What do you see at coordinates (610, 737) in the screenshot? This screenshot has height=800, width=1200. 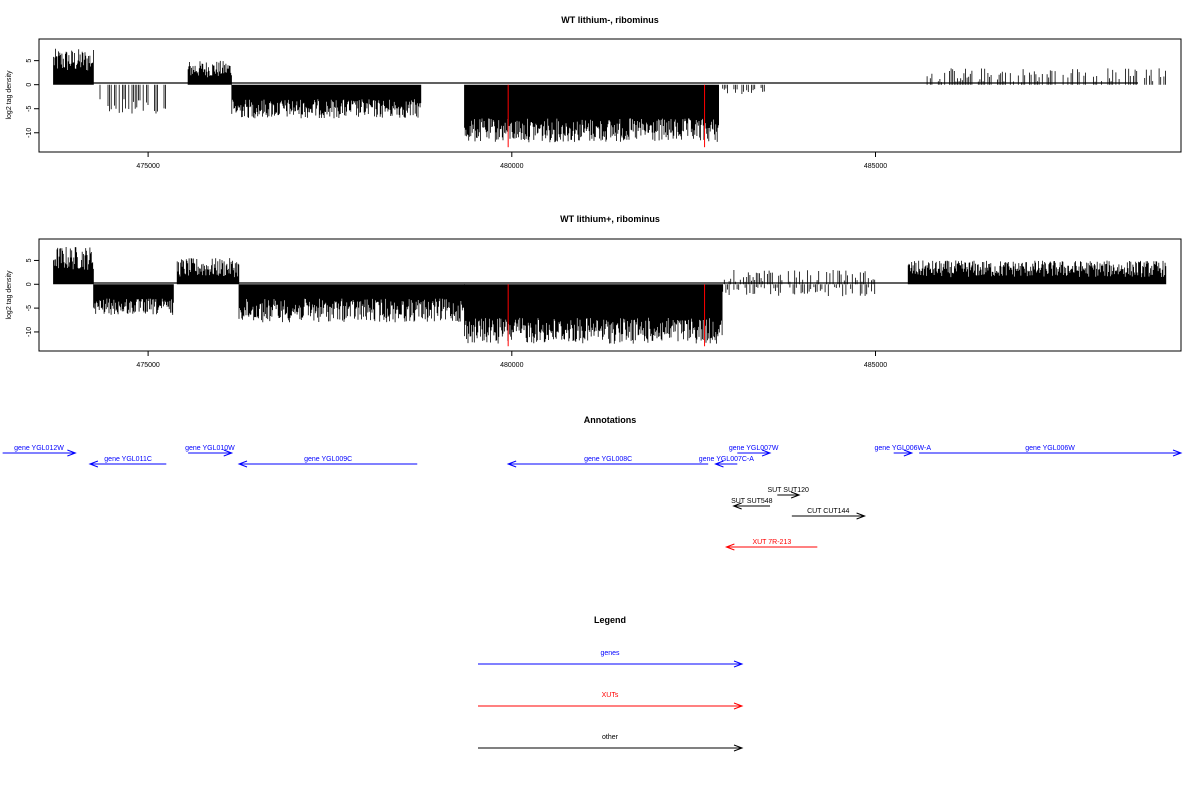 I see `legend-label: other` at bounding box center [610, 737].